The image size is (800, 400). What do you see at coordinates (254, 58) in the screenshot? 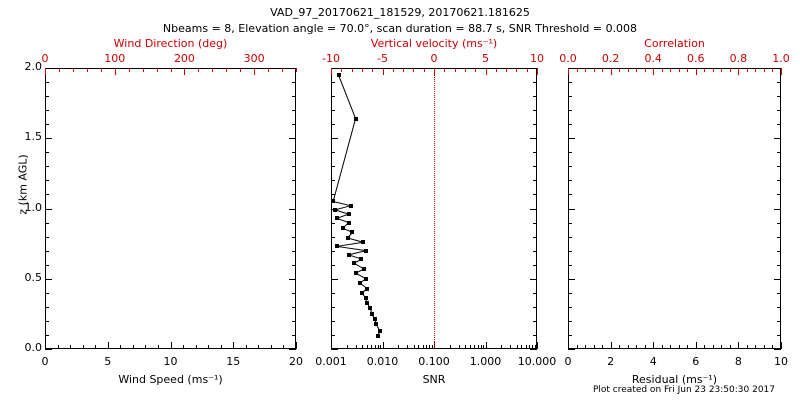
I see `top-axis-tick-label: 300` at bounding box center [254, 58].